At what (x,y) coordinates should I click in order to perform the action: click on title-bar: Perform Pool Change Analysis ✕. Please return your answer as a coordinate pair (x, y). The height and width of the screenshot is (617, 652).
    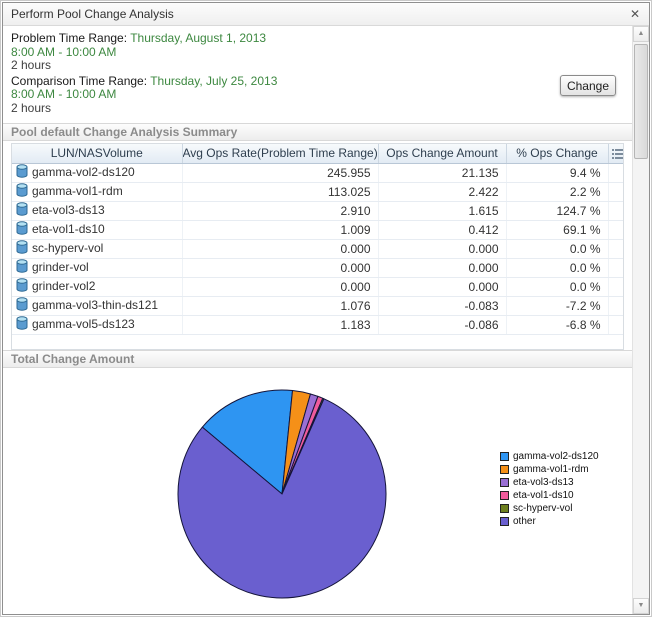
    Looking at the image, I should click on (326, 14).